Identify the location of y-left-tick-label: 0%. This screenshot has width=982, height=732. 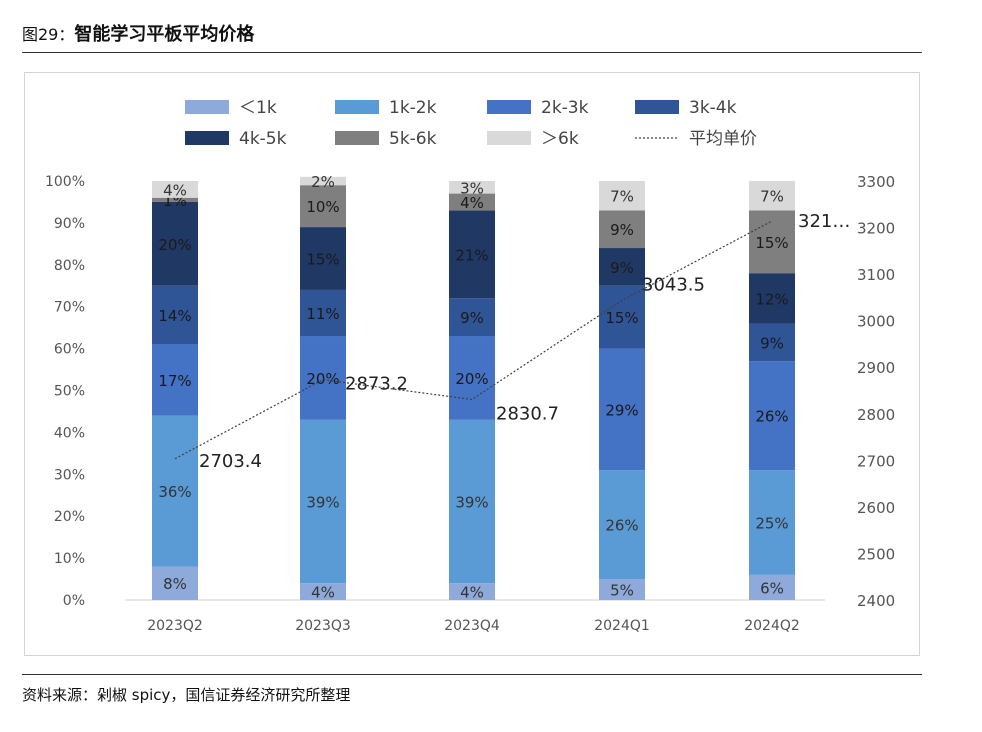
(74, 601).